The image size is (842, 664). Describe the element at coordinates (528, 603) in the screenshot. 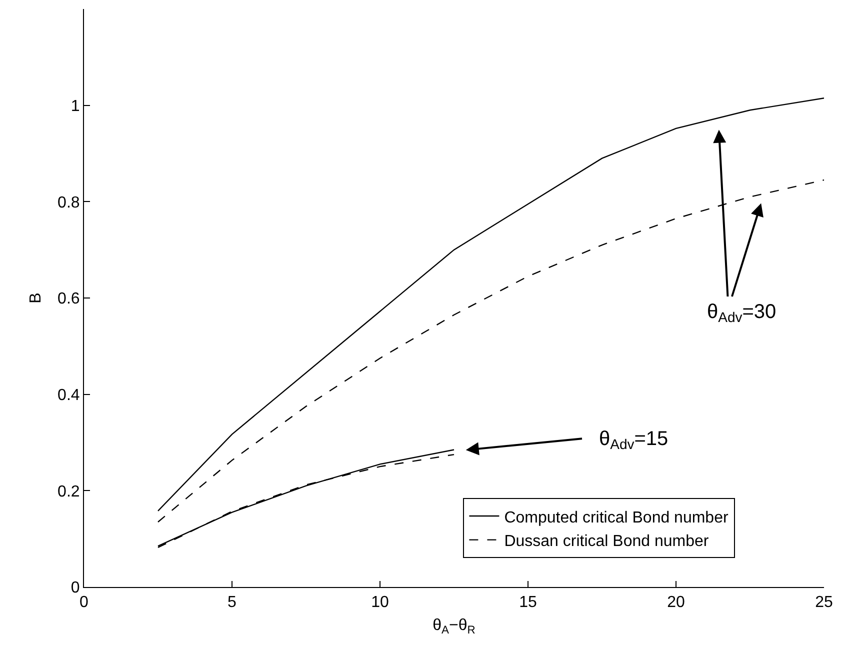

I see `x-tick-label: 15` at that location.